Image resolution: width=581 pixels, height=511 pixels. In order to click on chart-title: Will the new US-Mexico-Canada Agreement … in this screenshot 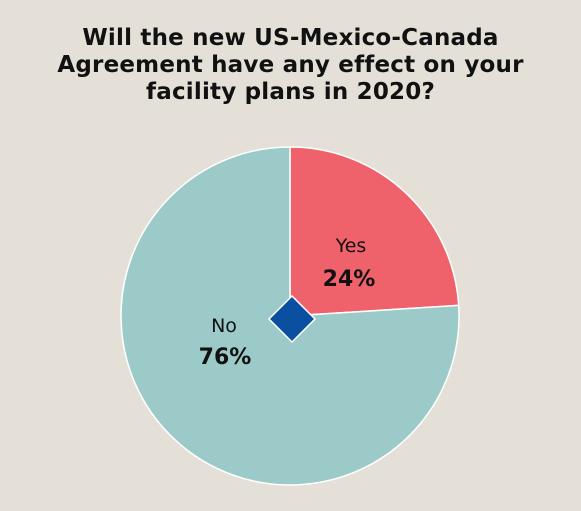, I will do `click(290, 65)`.